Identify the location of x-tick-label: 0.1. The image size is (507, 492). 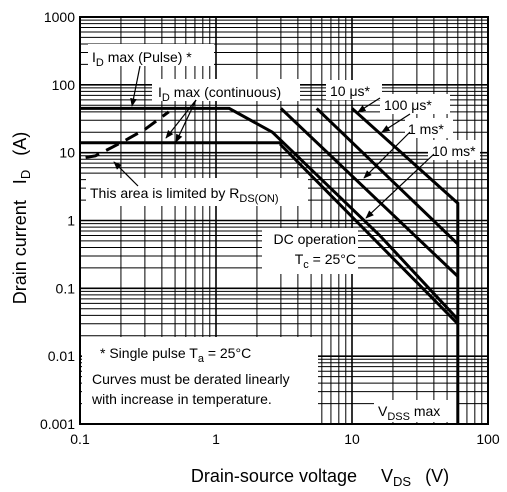
(80, 439).